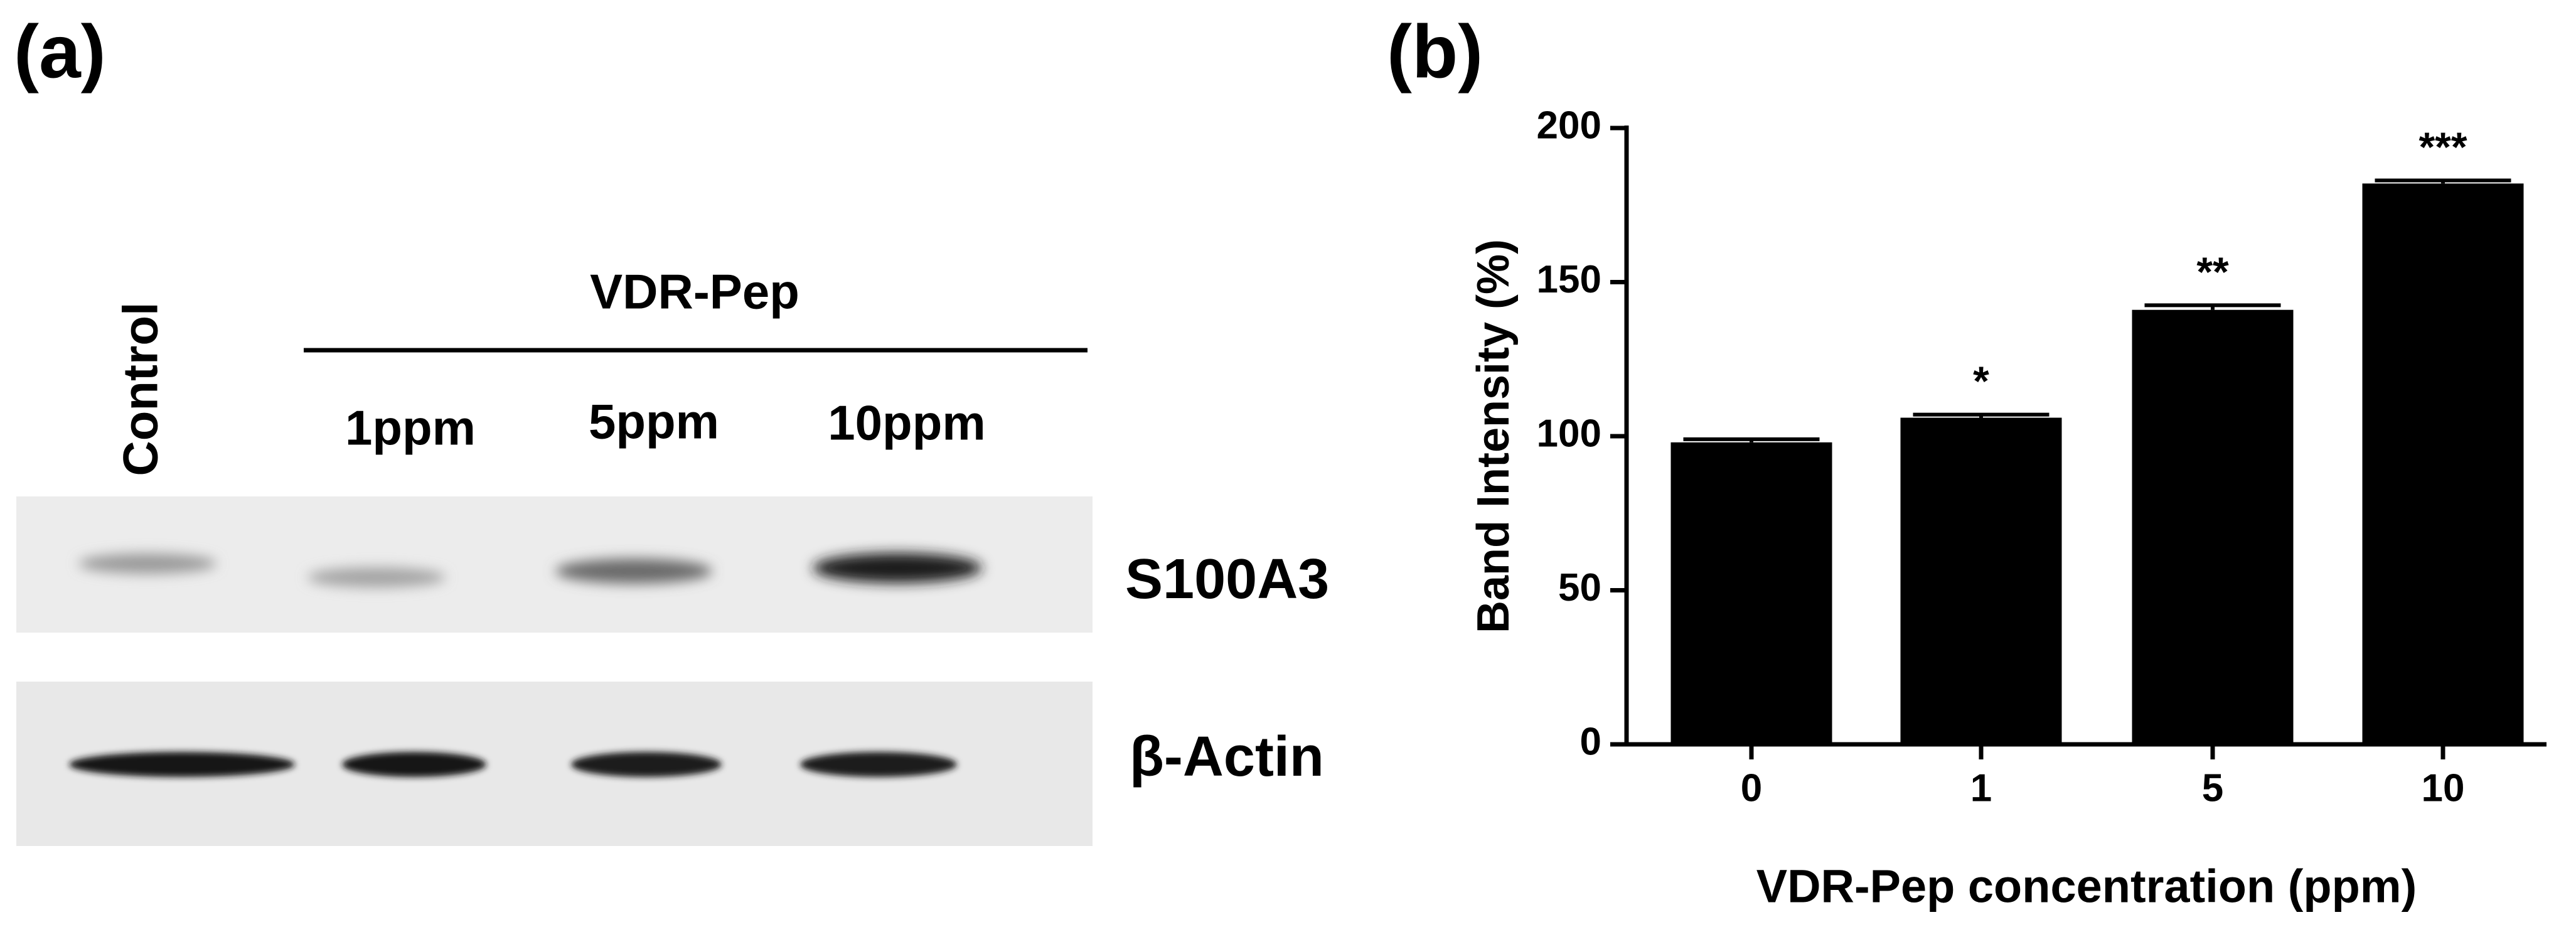 This screenshot has height=932, width=2576. What do you see at coordinates (1494, 436) in the screenshot?
I see `y-axis-label: Band Intensity (%)` at bounding box center [1494, 436].